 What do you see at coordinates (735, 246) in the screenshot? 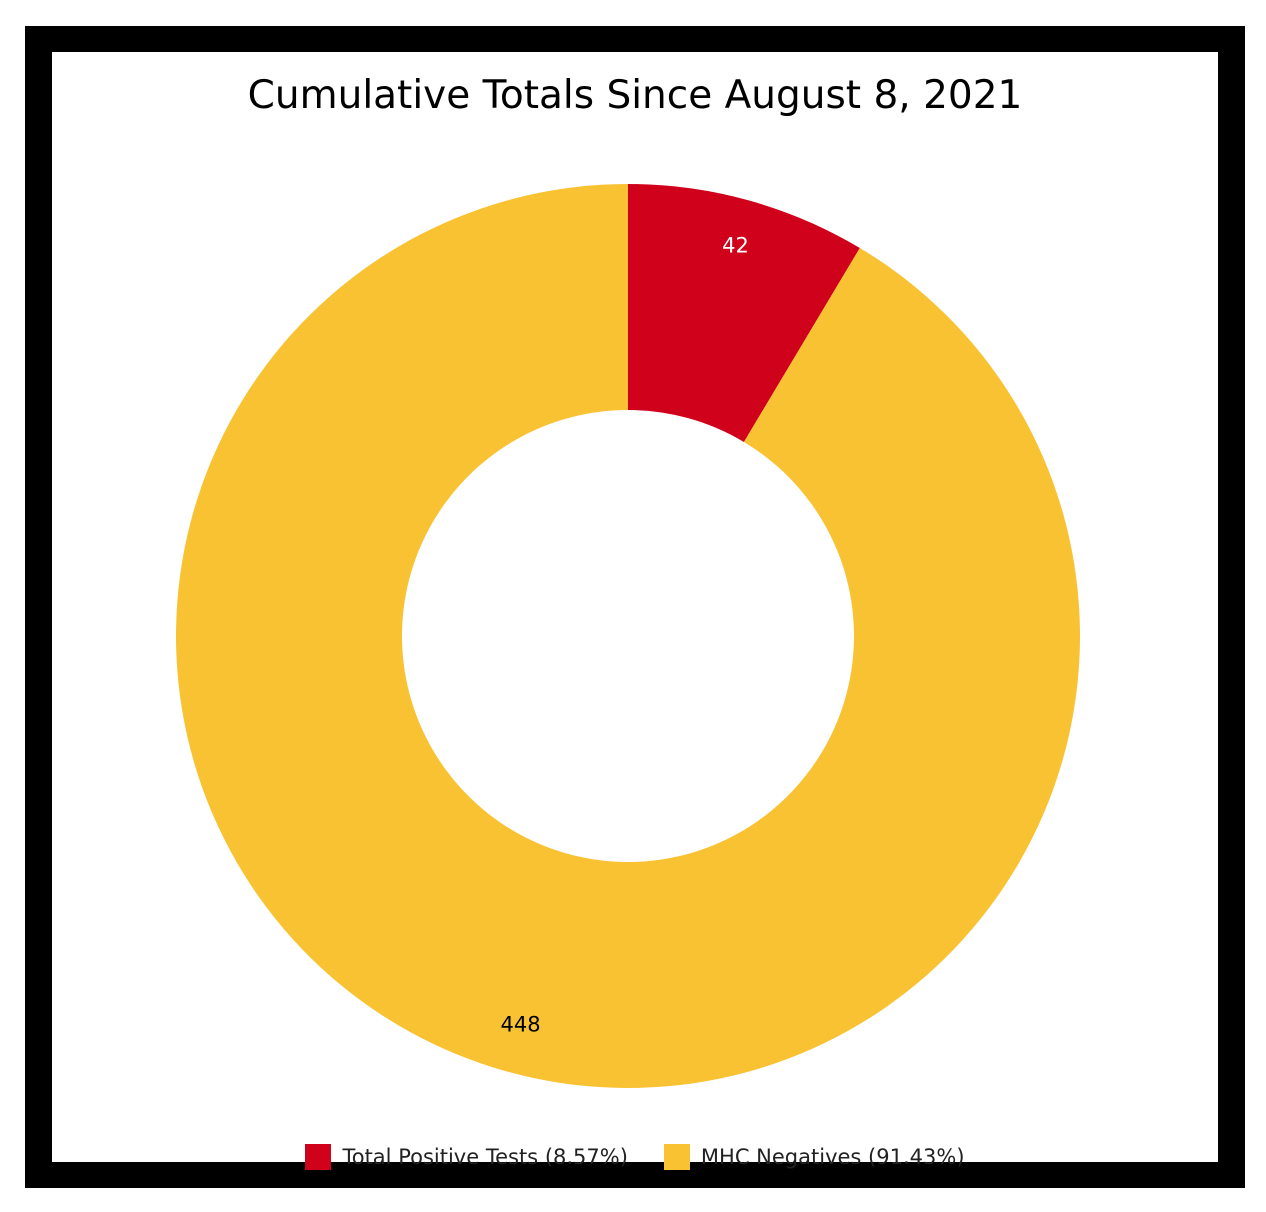
I see `data-label-positive: 42` at bounding box center [735, 246].